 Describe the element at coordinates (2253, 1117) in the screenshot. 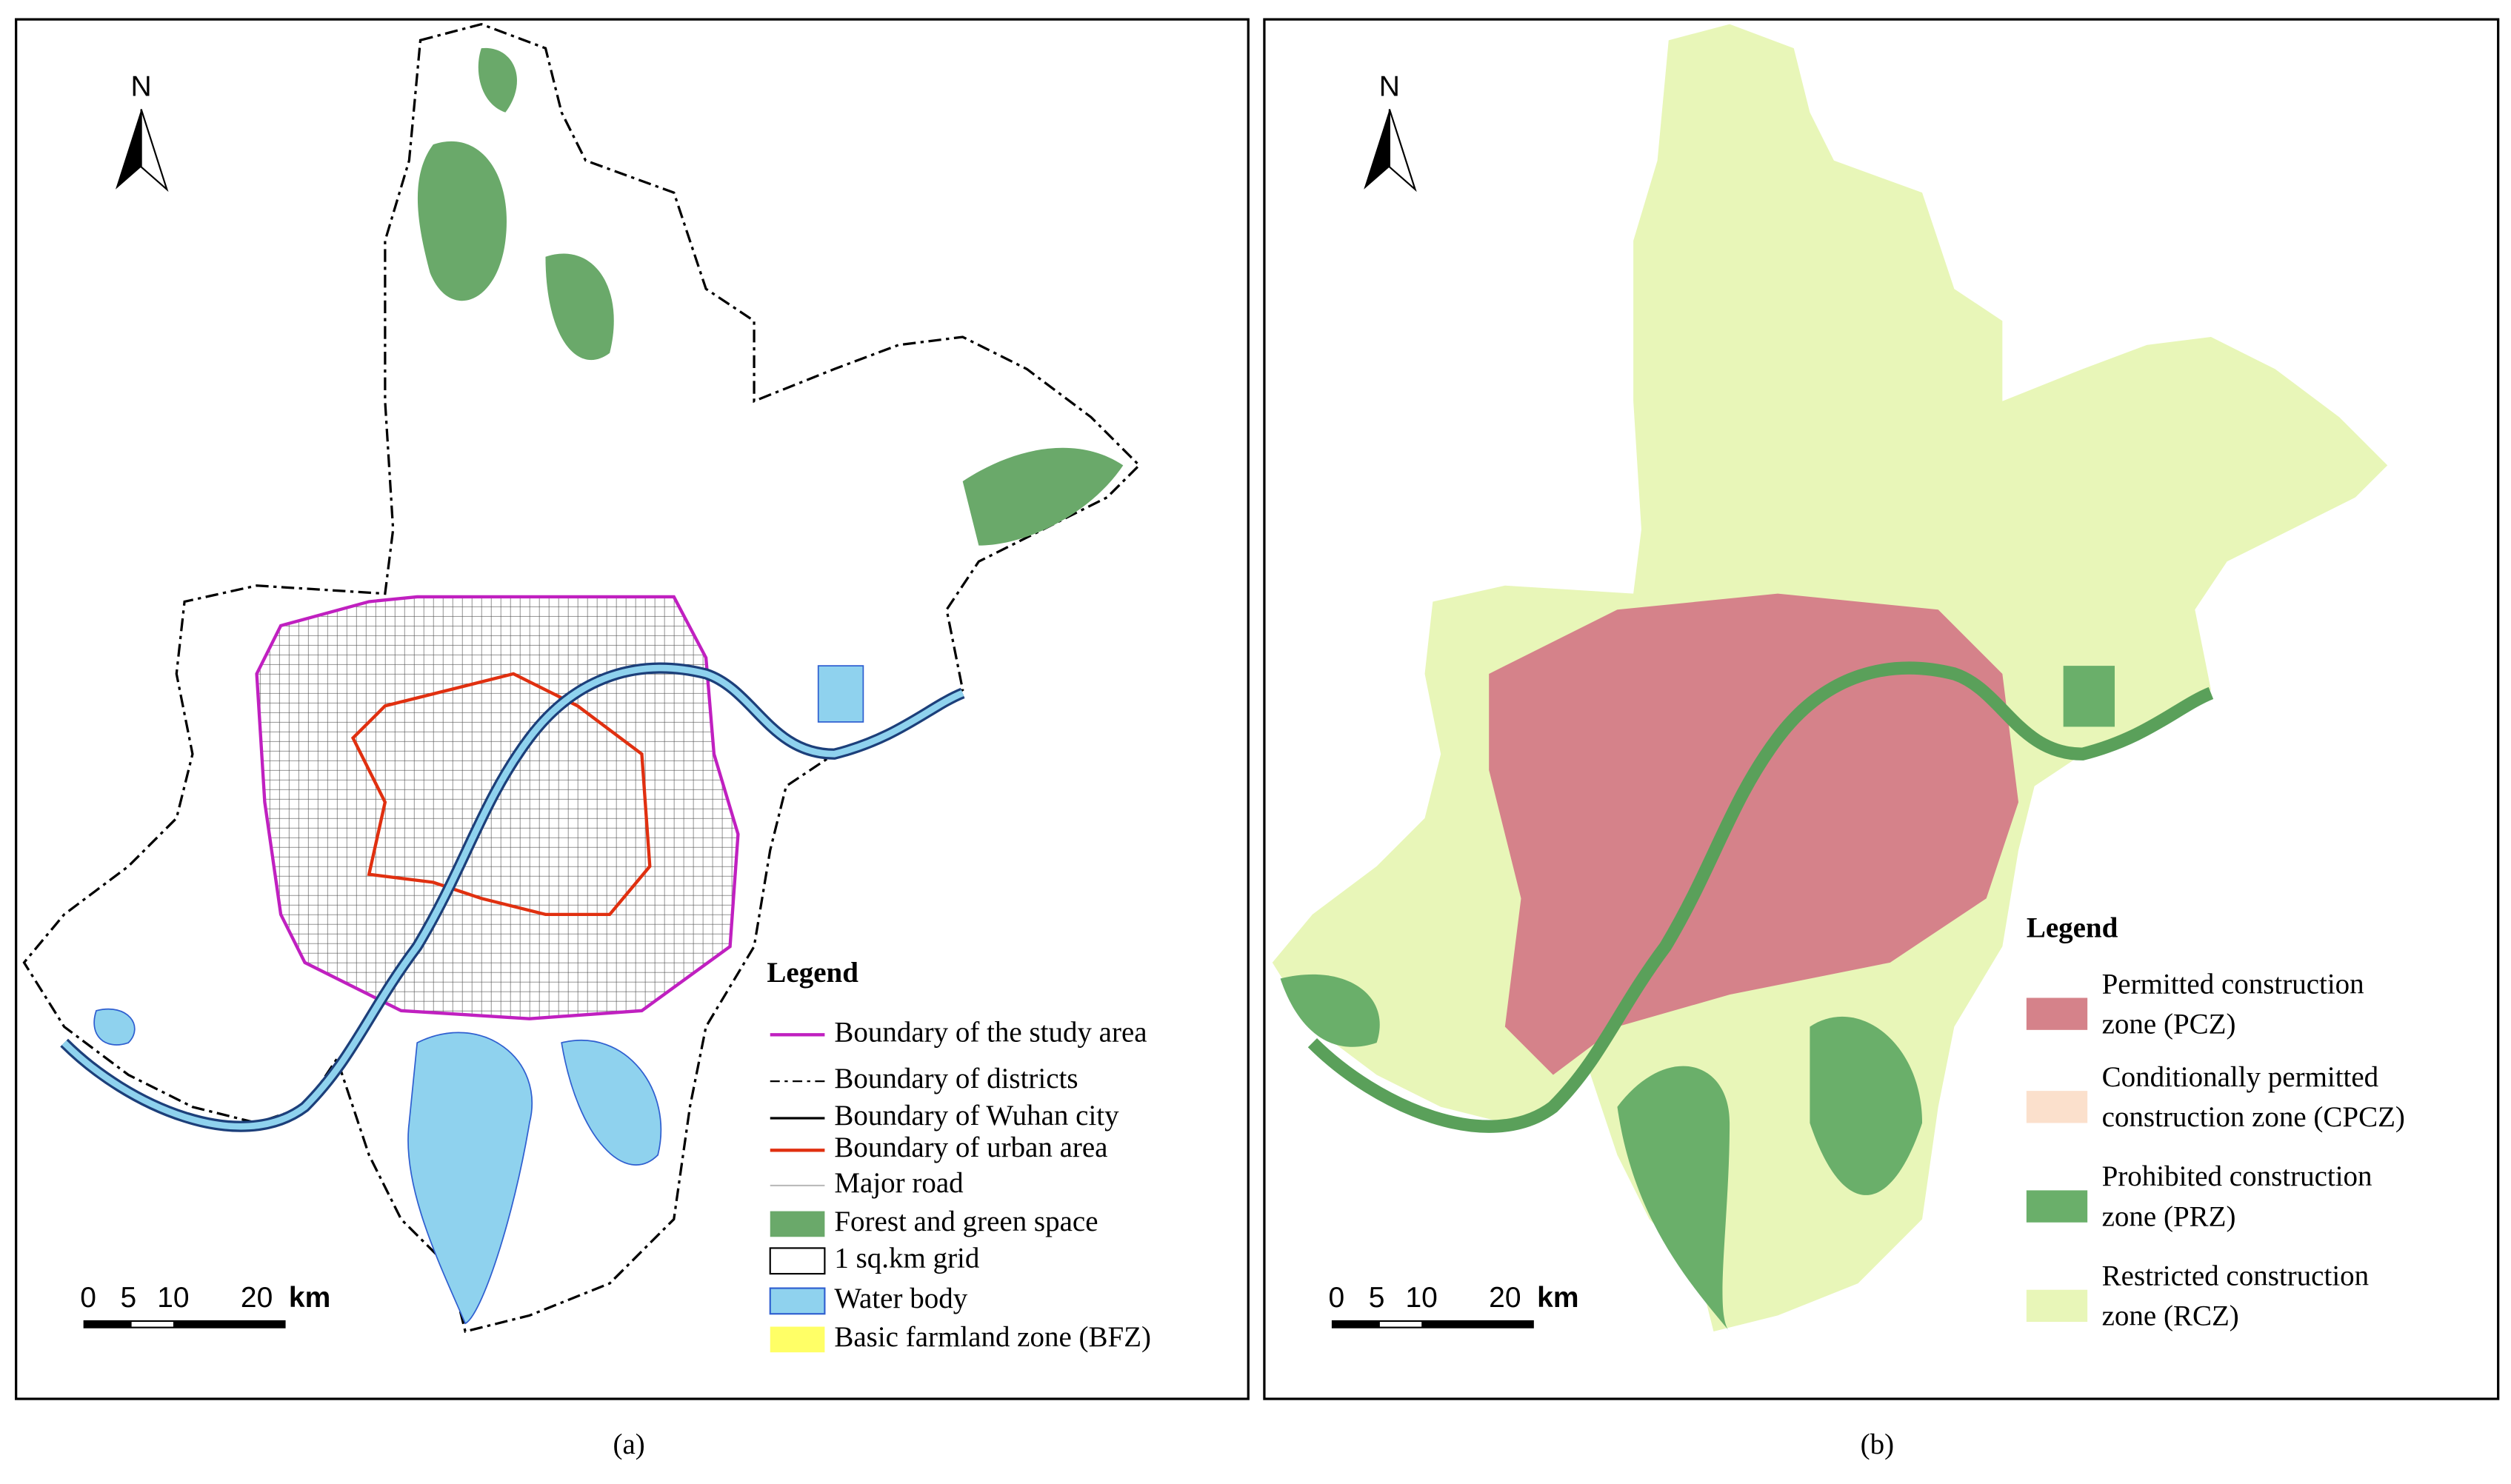

I see `legend-label: construction zone (CPCZ)` at that location.